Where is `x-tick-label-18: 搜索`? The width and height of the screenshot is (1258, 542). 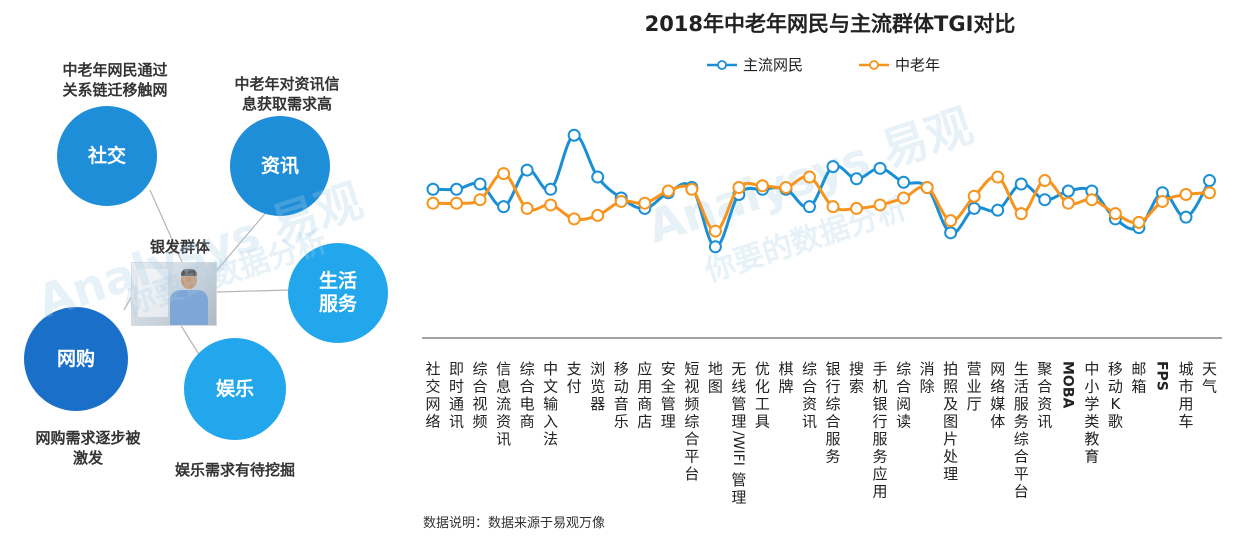 x-tick-label-18: 搜索 is located at coordinates (856, 378).